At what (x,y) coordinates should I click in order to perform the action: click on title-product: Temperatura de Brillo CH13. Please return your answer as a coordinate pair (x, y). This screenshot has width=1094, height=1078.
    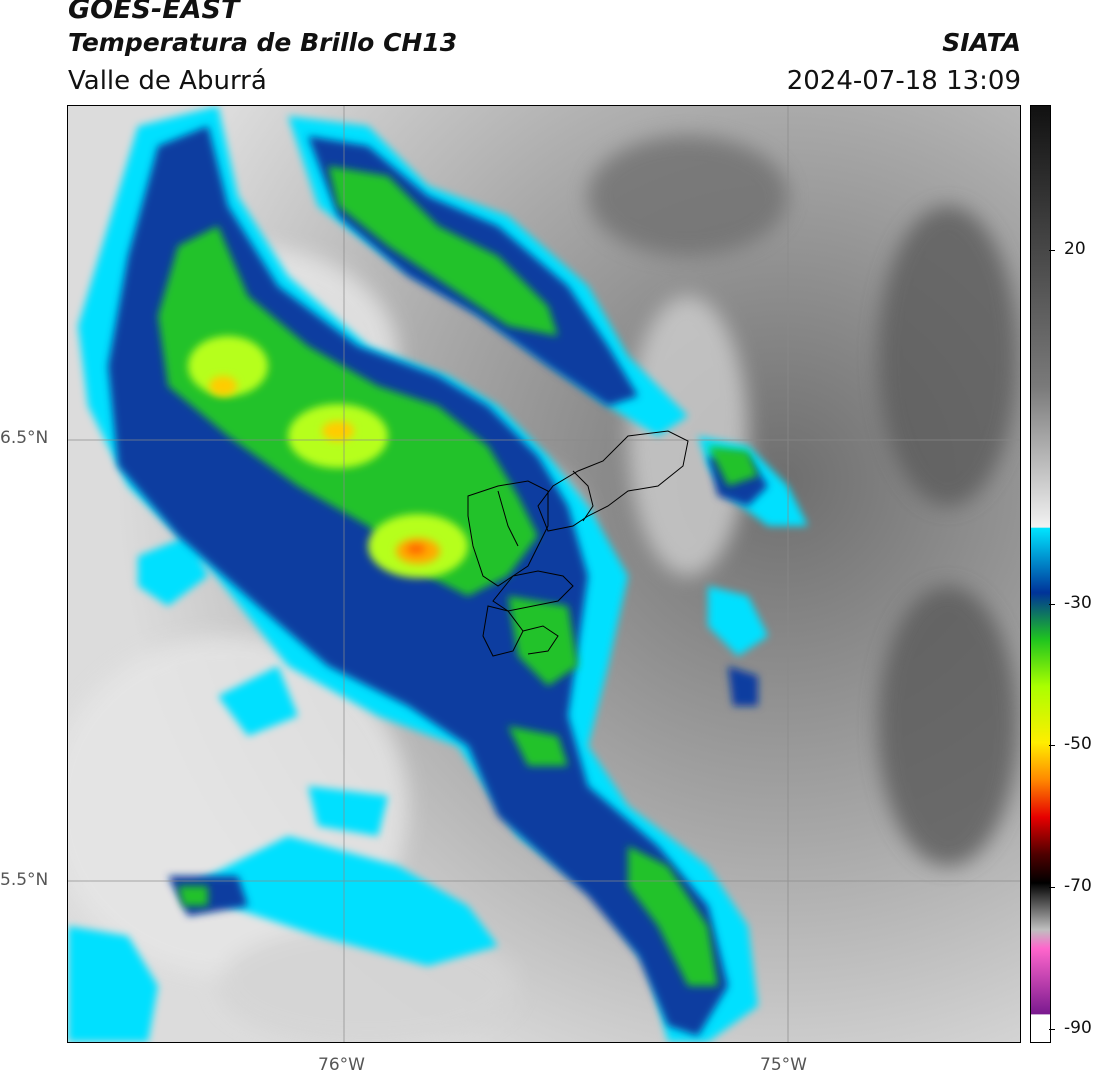
    Looking at the image, I should click on (263, 42).